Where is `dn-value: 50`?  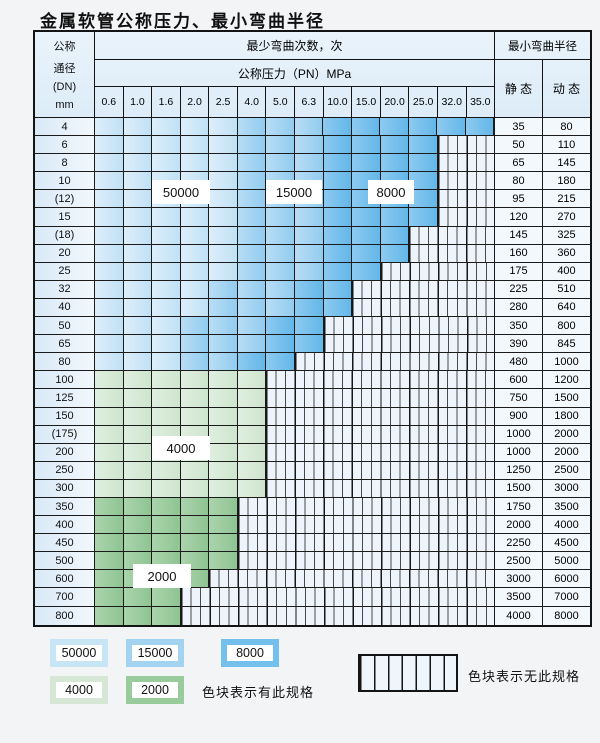
dn-value: 50 is located at coordinates (65, 326).